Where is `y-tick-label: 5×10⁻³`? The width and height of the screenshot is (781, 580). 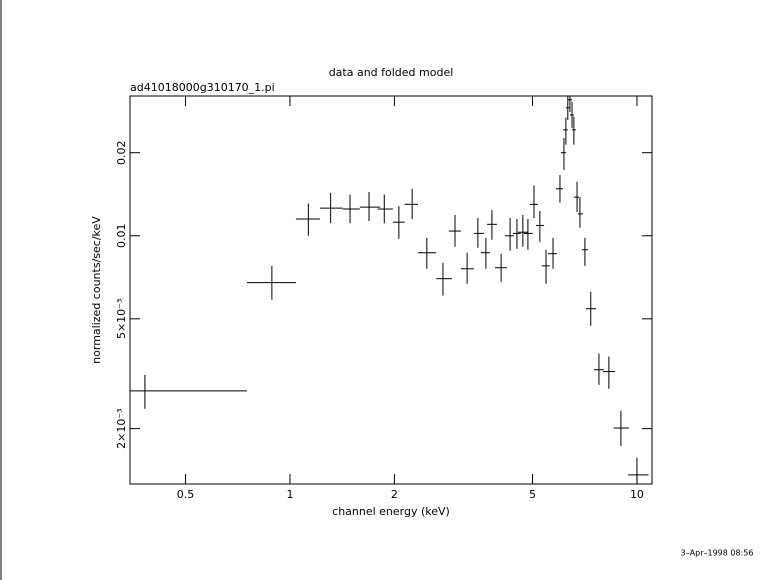 y-tick-label: 5×10⁻³ is located at coordinates (121, 319).